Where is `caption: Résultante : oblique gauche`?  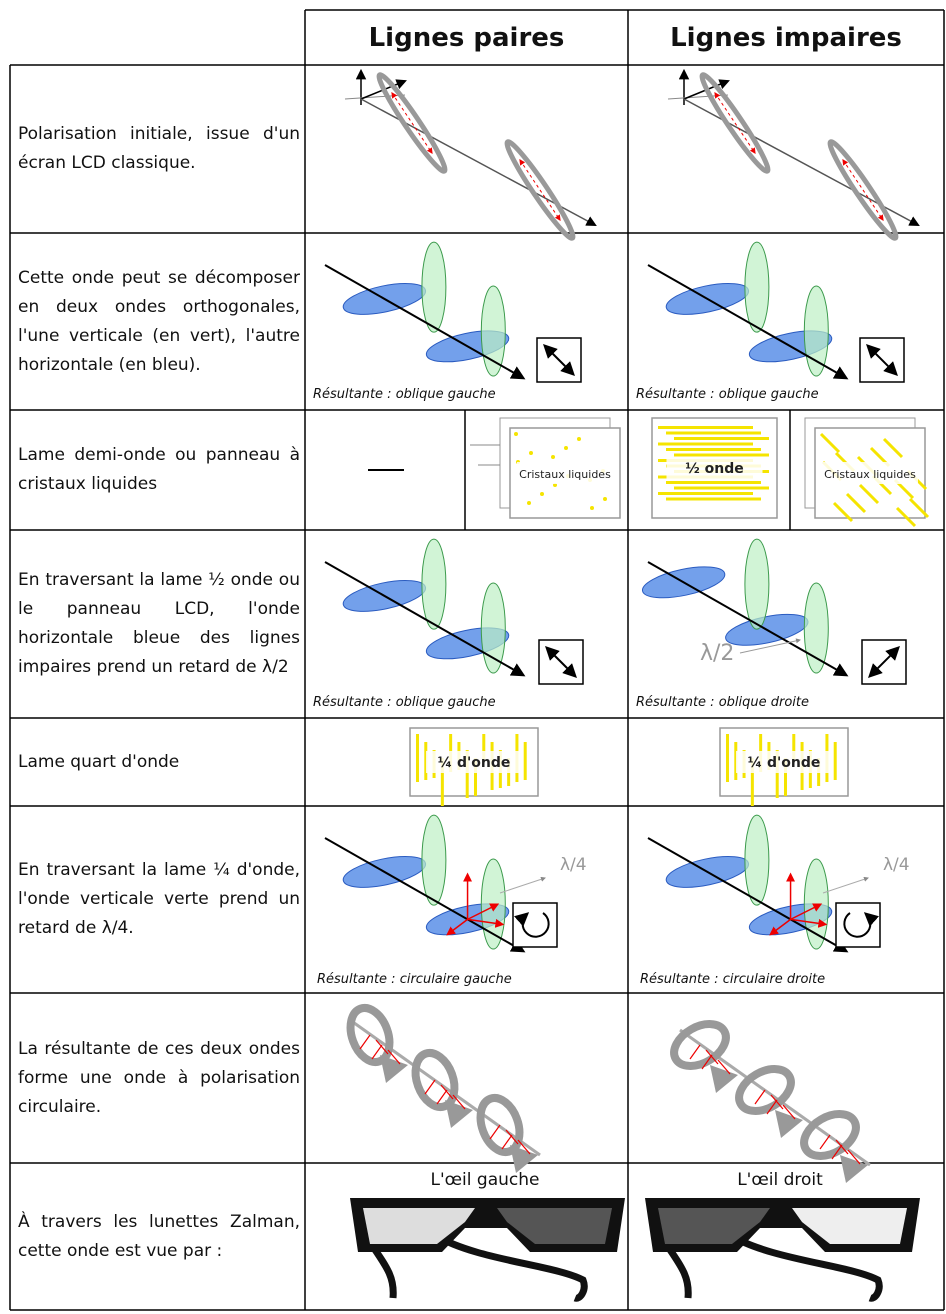
caption: Résultante : oblique gauche is located at coordinates (727, 394).